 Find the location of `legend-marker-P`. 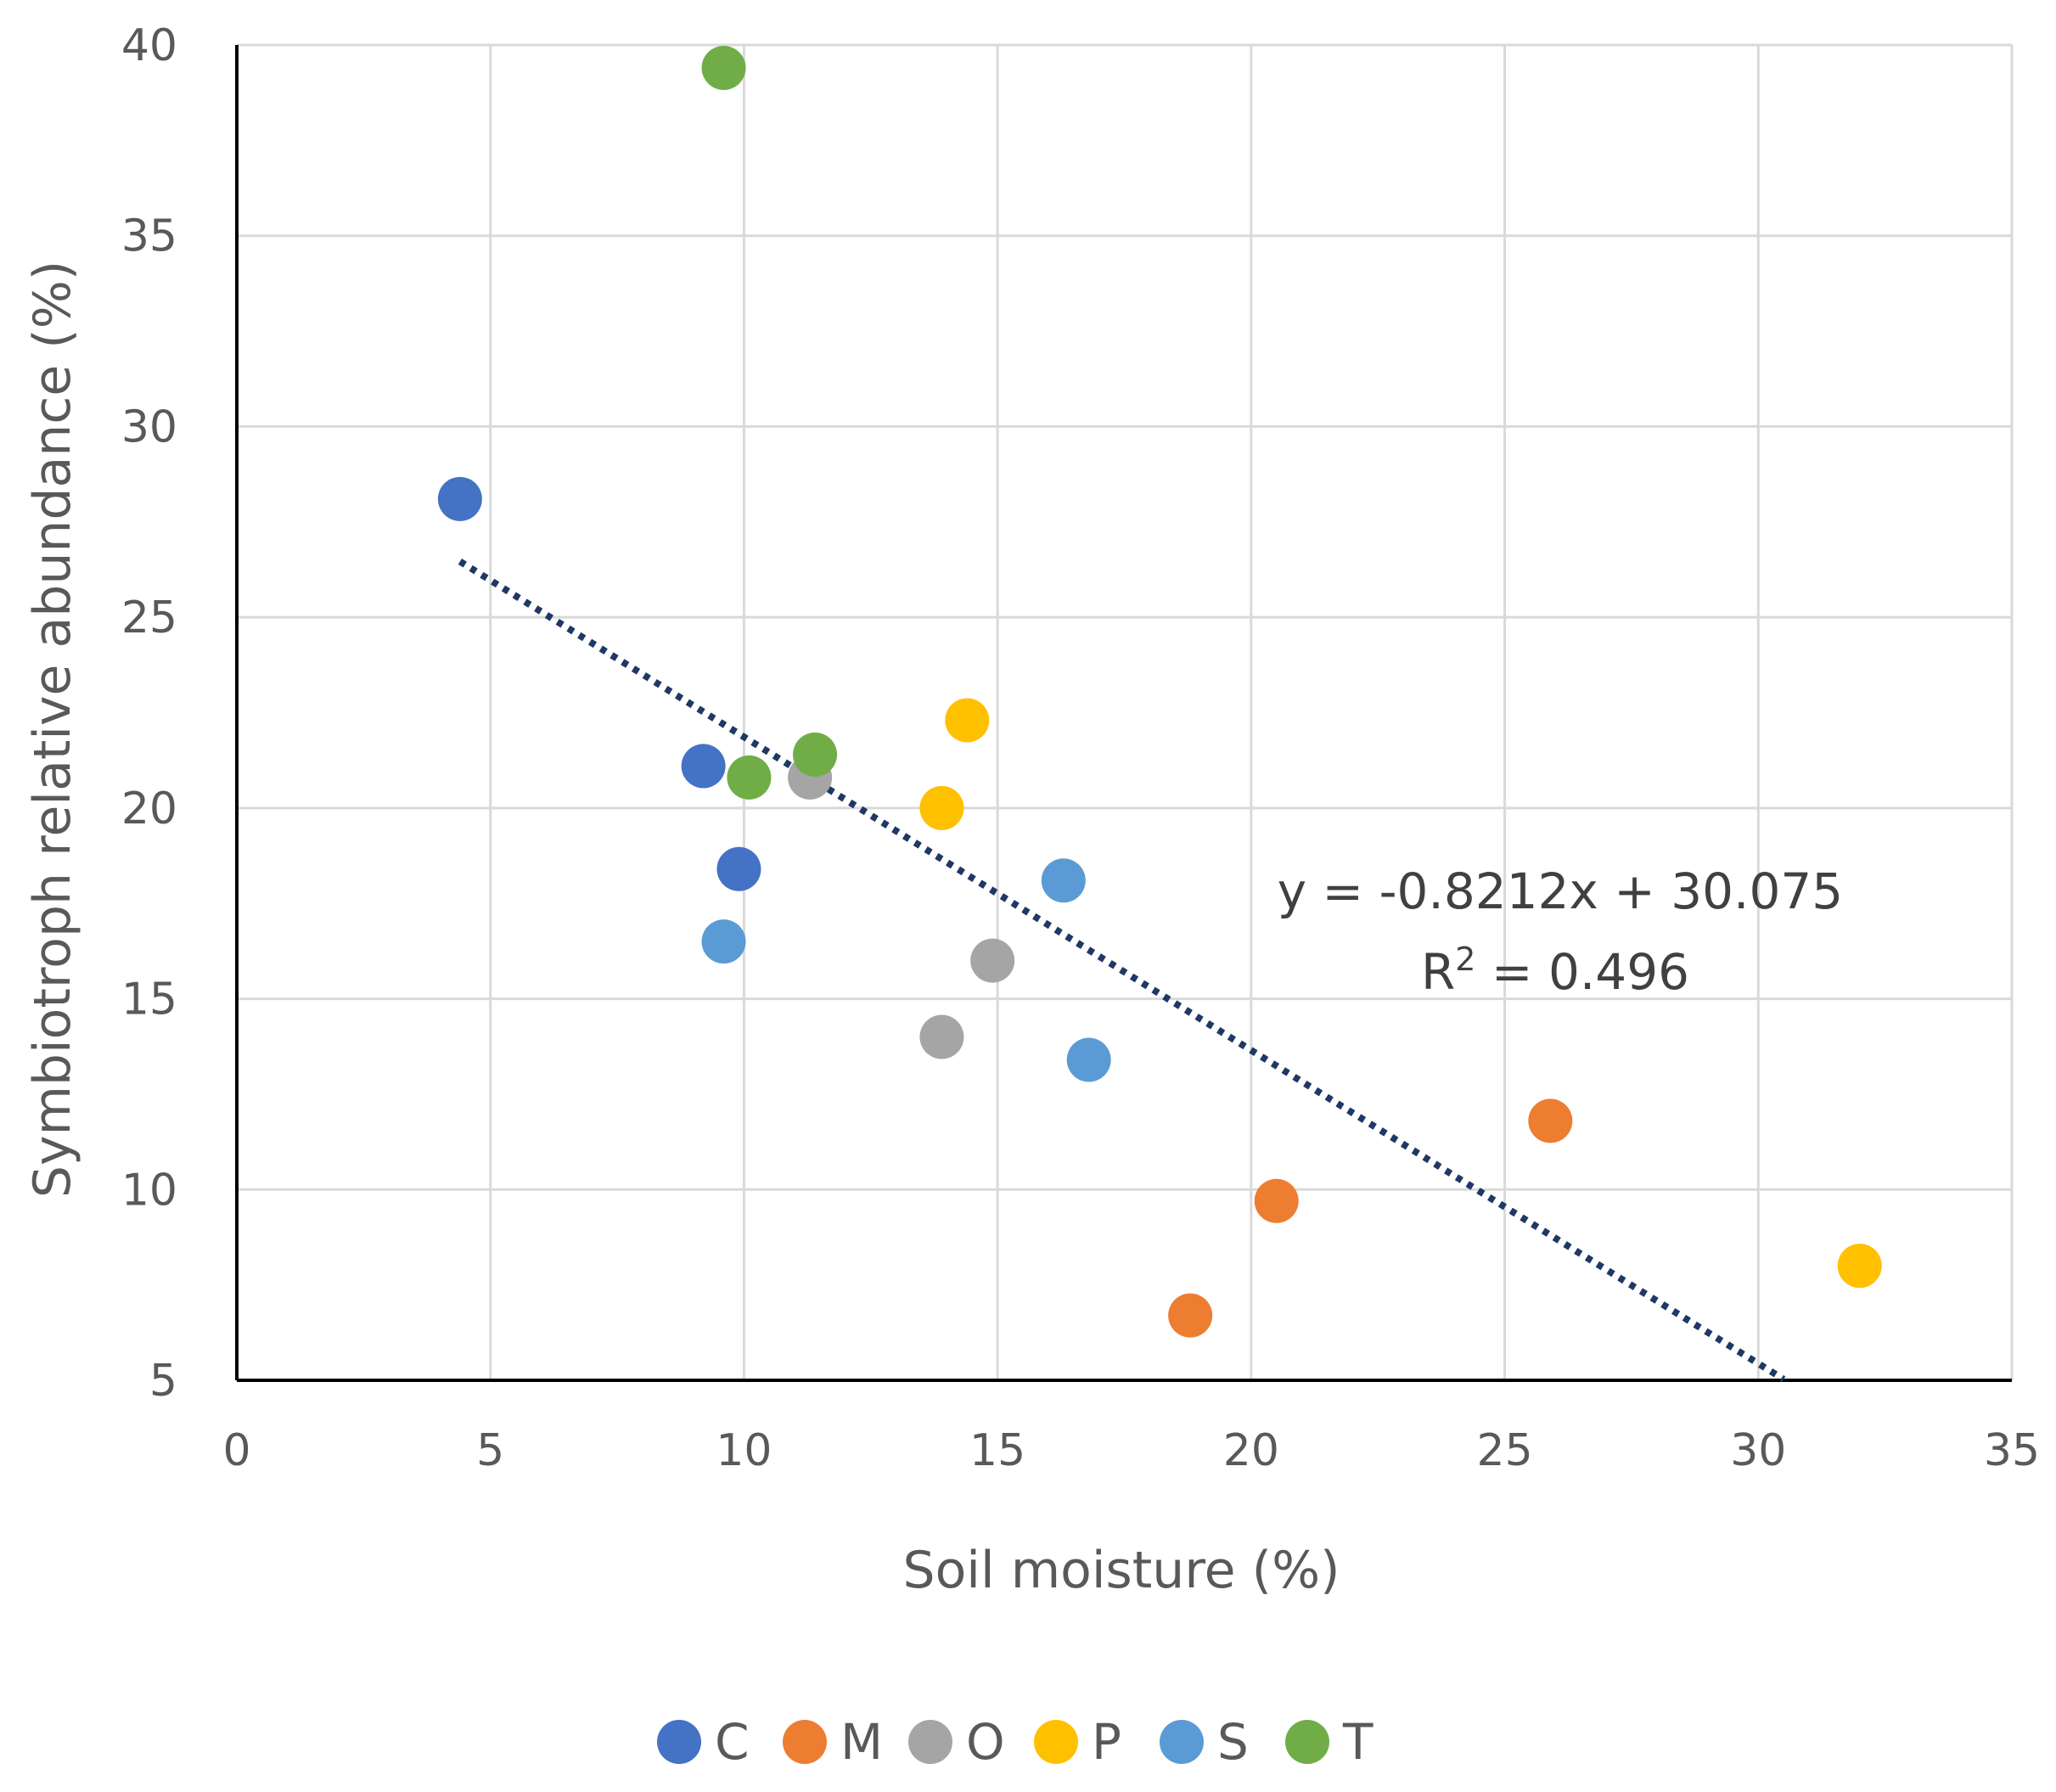

legend-marker-P is located at coordinates (1056, 1742).